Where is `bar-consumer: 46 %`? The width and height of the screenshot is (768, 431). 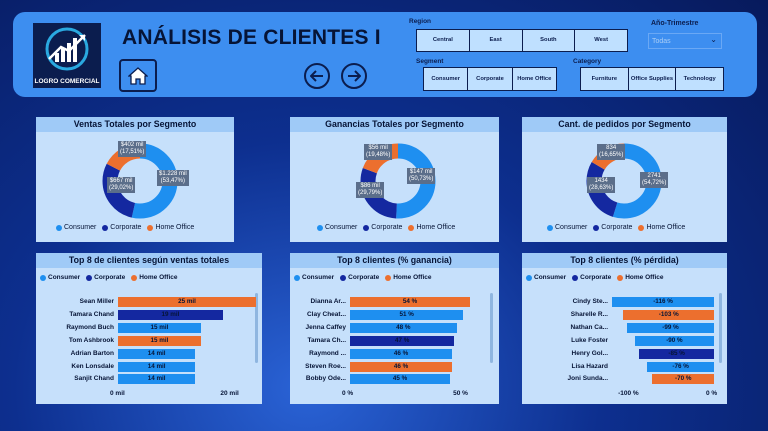 bar-consumer: 46 % is located at coordinates (401, 353).